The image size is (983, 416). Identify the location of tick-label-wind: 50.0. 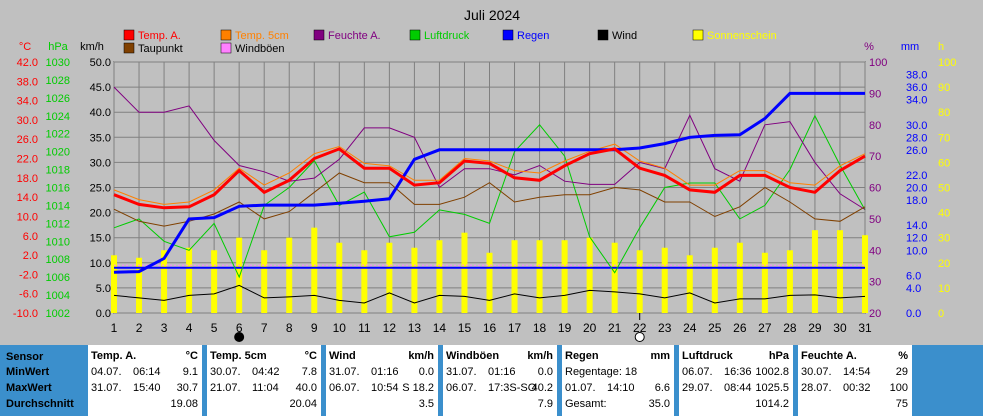
(100, 63).